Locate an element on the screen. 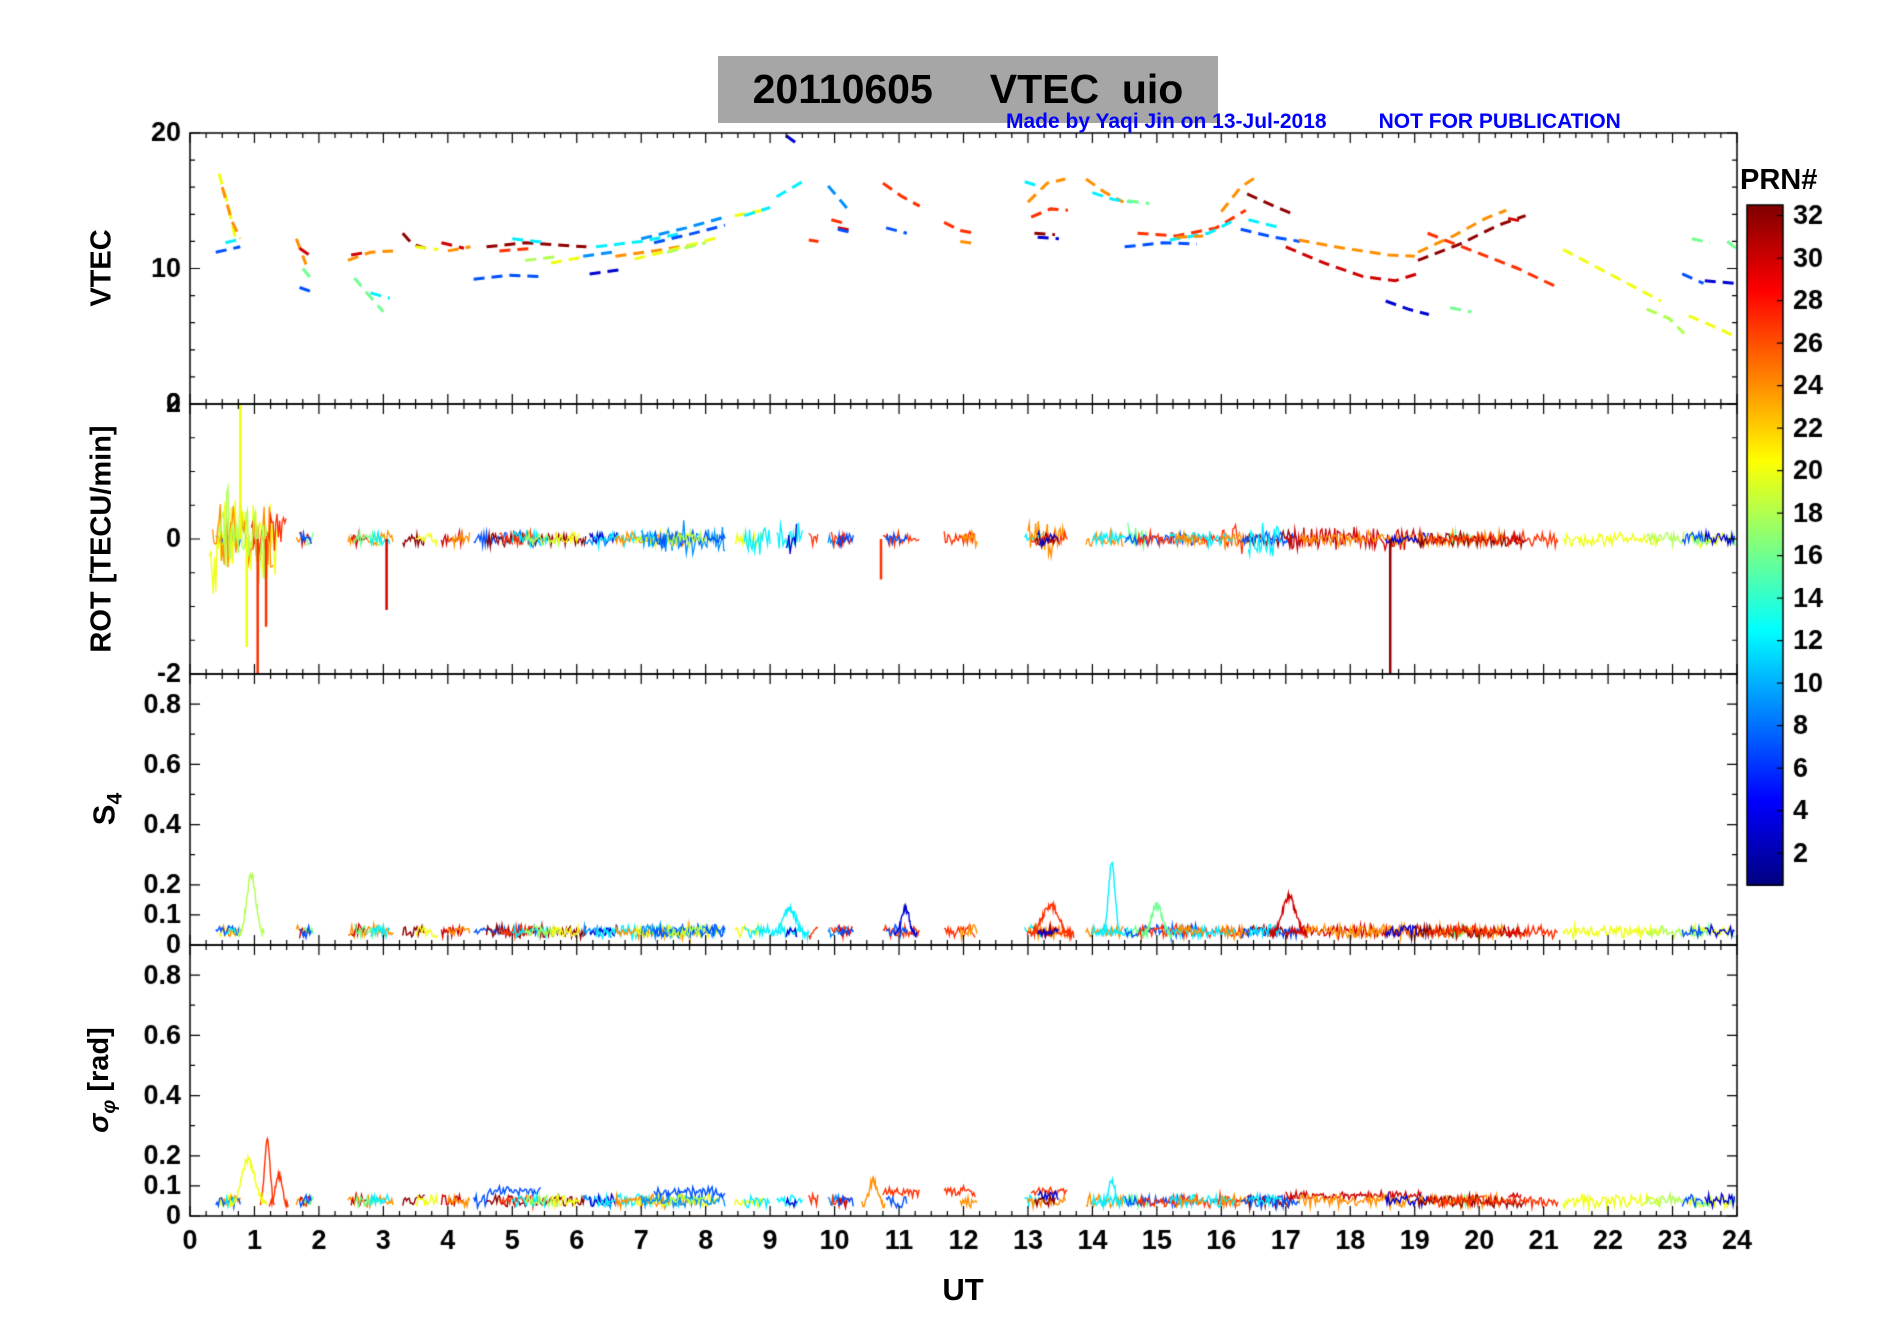 The image size is (1902, 1330). credit-warning: NOT FOR PUBLICATION is located at coordinates (1499, 121).